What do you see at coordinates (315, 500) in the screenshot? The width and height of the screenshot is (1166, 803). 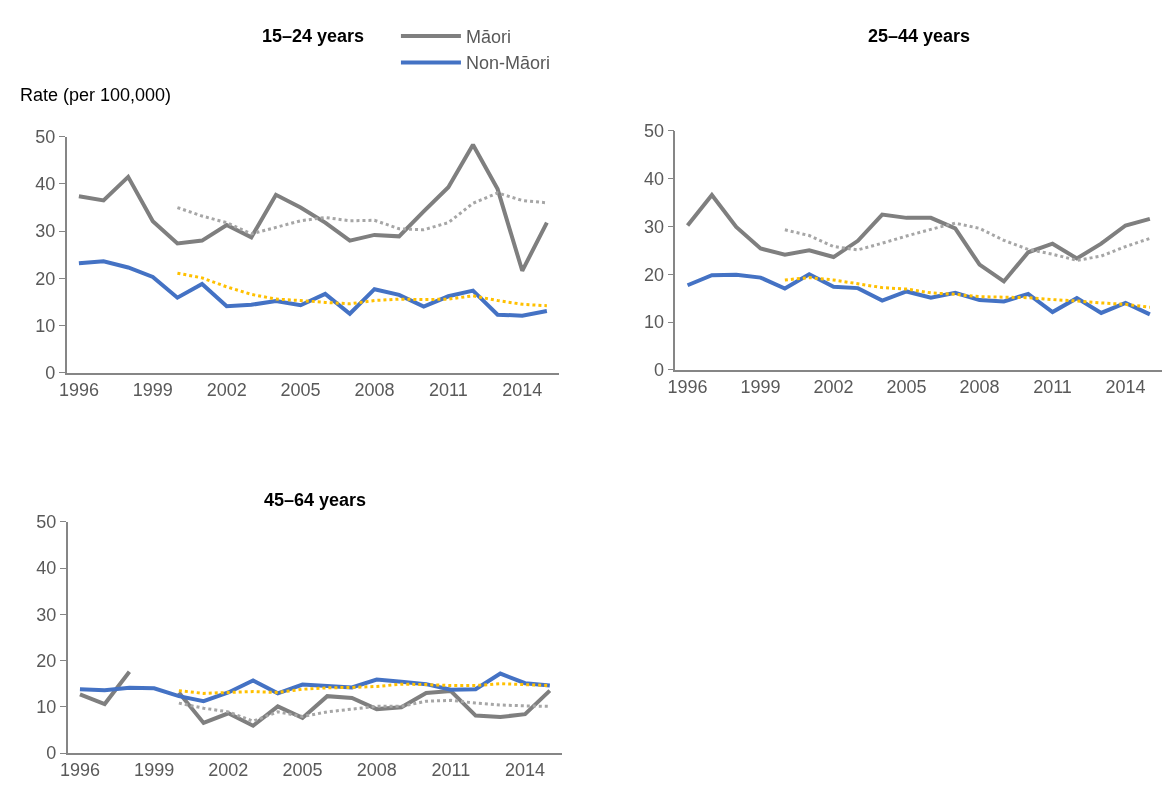 I see `chart-title: 45–64 years` at bounding box center [315, 500].